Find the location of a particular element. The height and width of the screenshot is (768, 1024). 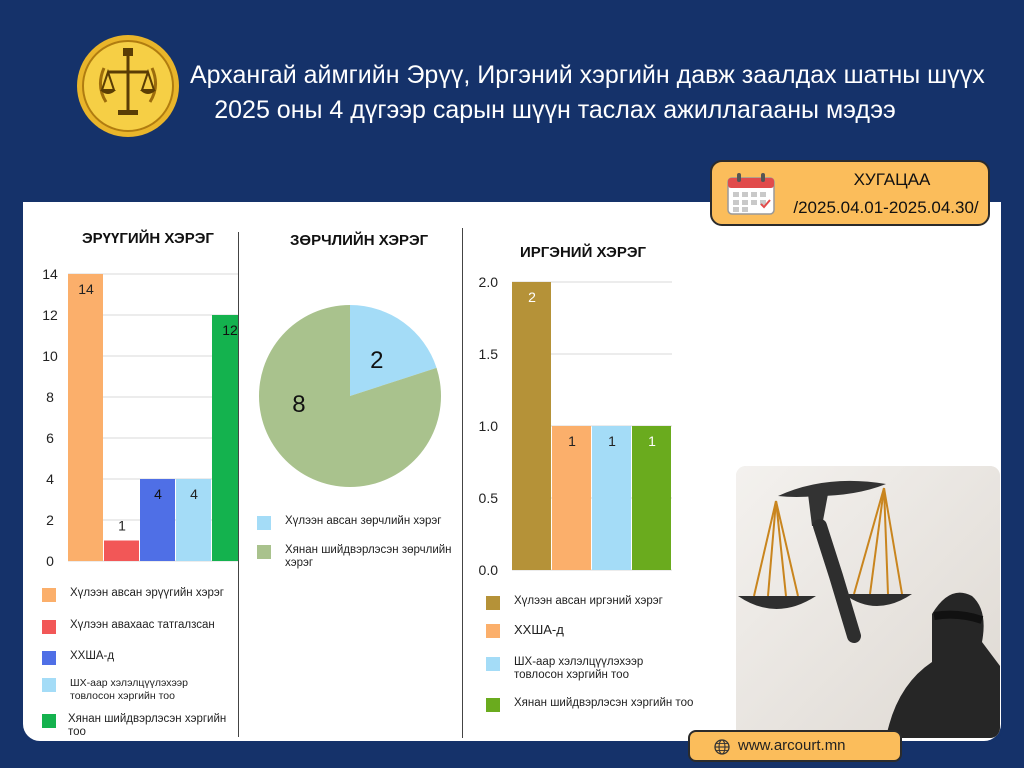

y-tick-label: 6 is located at coordinates (50, 438).